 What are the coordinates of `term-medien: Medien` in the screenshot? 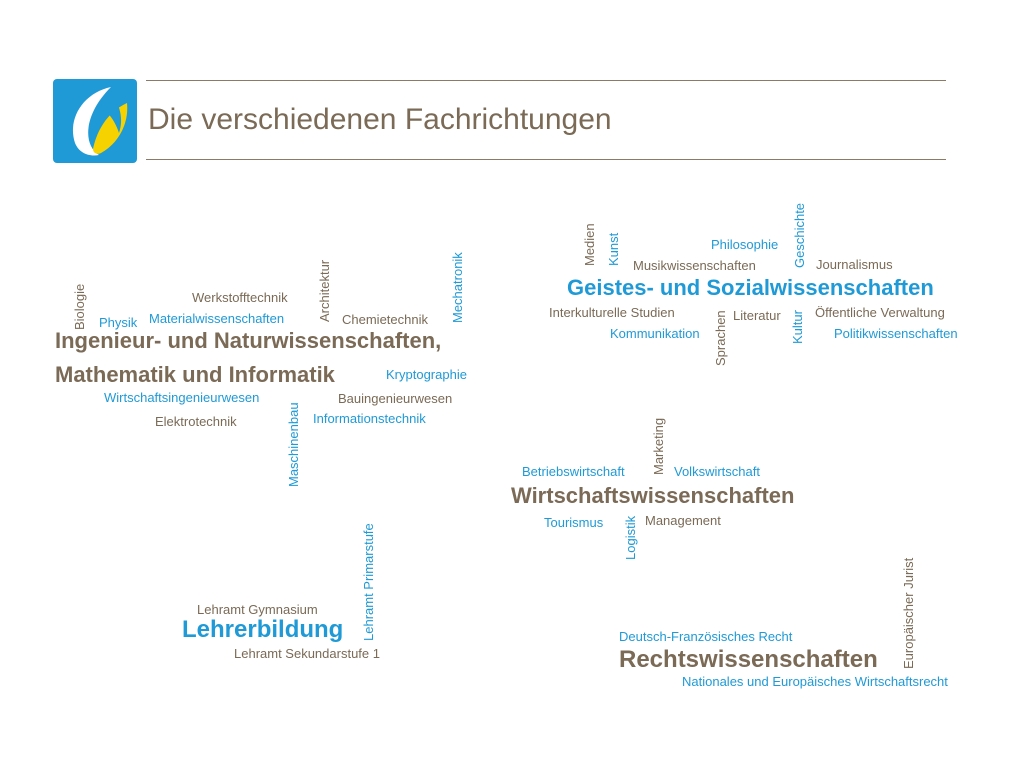 It's located at (589, 244).